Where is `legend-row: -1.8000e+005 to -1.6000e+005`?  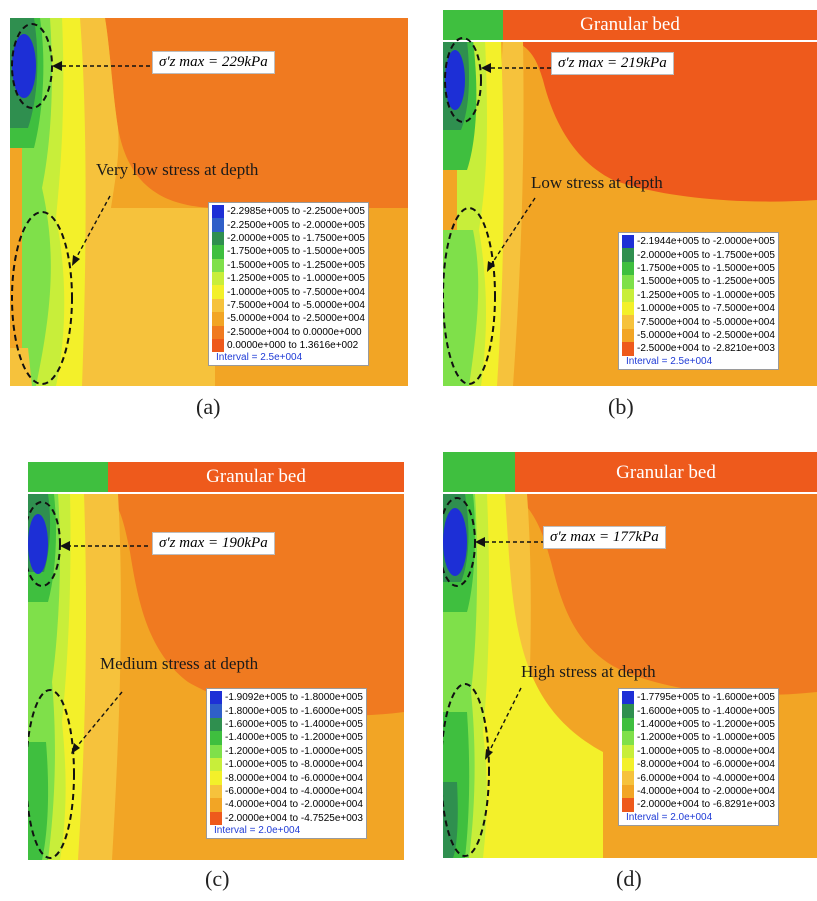 legend-row: -1.8000e+005 to -1.6000e+005 is located at coordinates (286, 711).